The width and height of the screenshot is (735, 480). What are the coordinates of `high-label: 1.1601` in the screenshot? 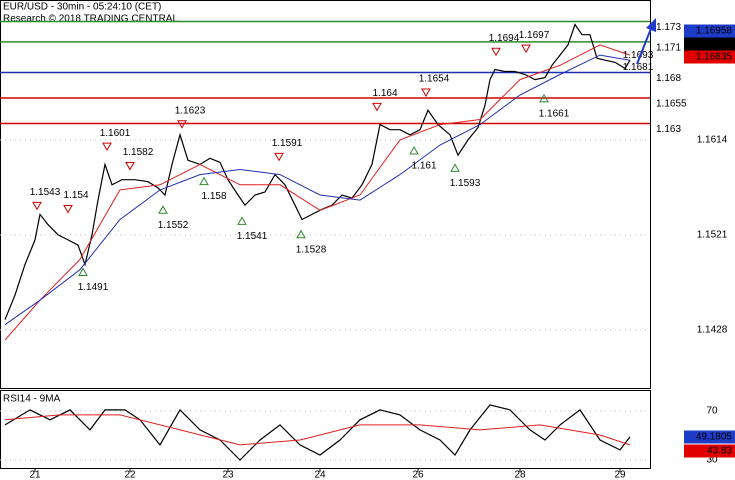 It's located at (115, 133).